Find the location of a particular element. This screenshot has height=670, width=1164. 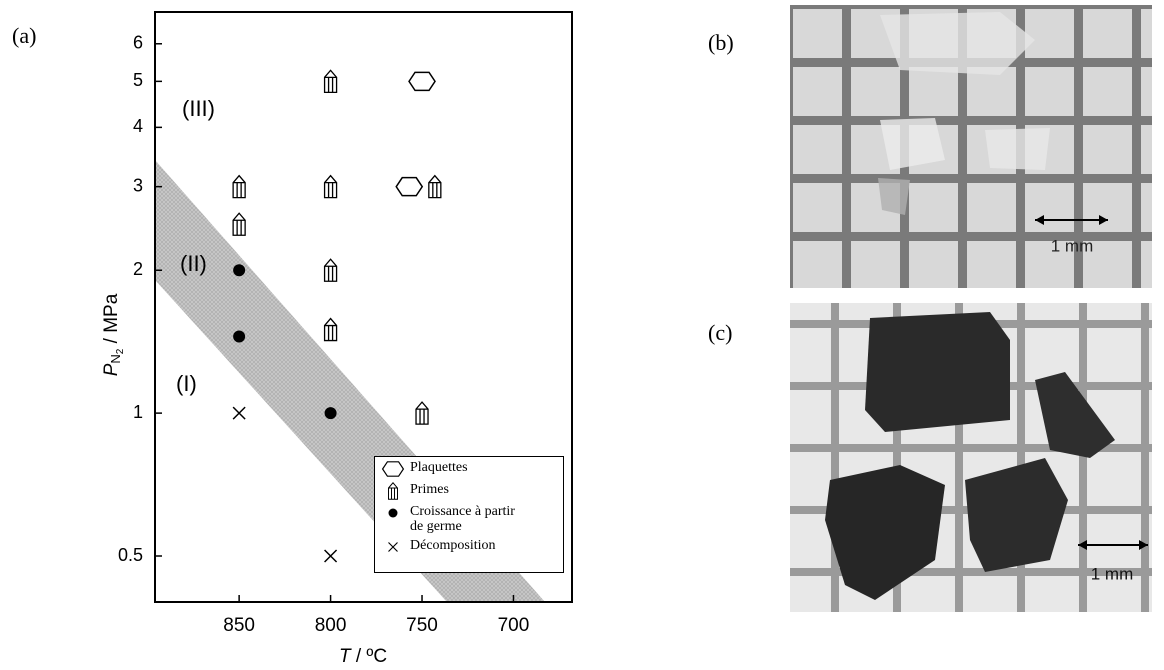

legend-label: Primes is located at coordinates (429, 489).